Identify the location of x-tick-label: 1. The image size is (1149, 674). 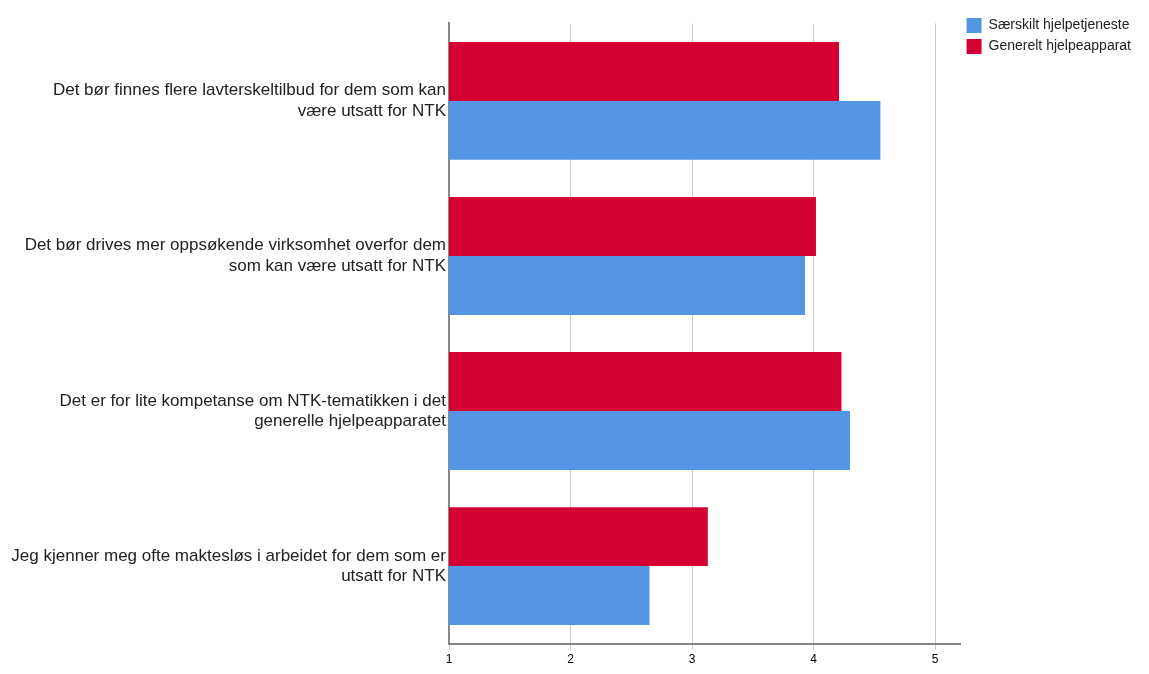
(449, 659).